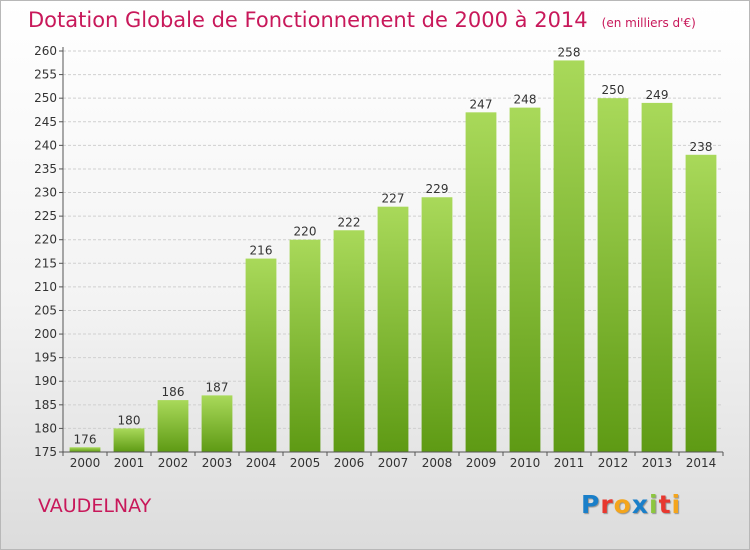  What do you see at coordinates (349, 463) in the screenshot?
I see `x-tick-label: 2006` at bounding box center [349, 463].